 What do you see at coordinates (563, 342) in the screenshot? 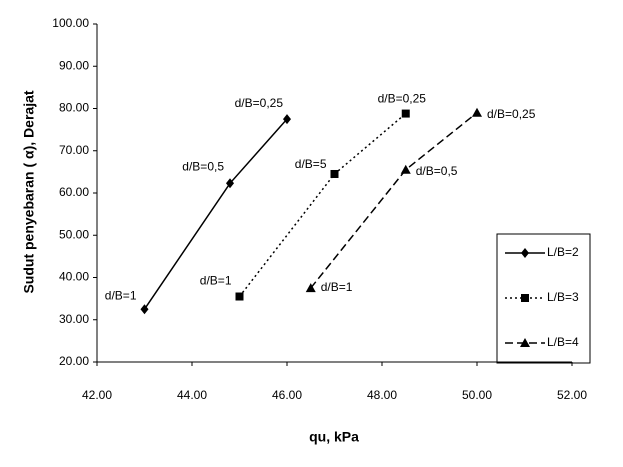
I see `legend-label: L/B=4` at bounding box center [563, 342].